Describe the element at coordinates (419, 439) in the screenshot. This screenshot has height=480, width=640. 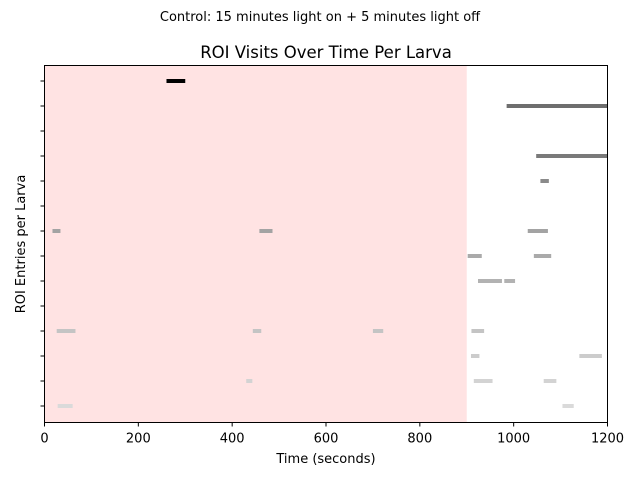
I see `x-tick-label: 800` at that location.